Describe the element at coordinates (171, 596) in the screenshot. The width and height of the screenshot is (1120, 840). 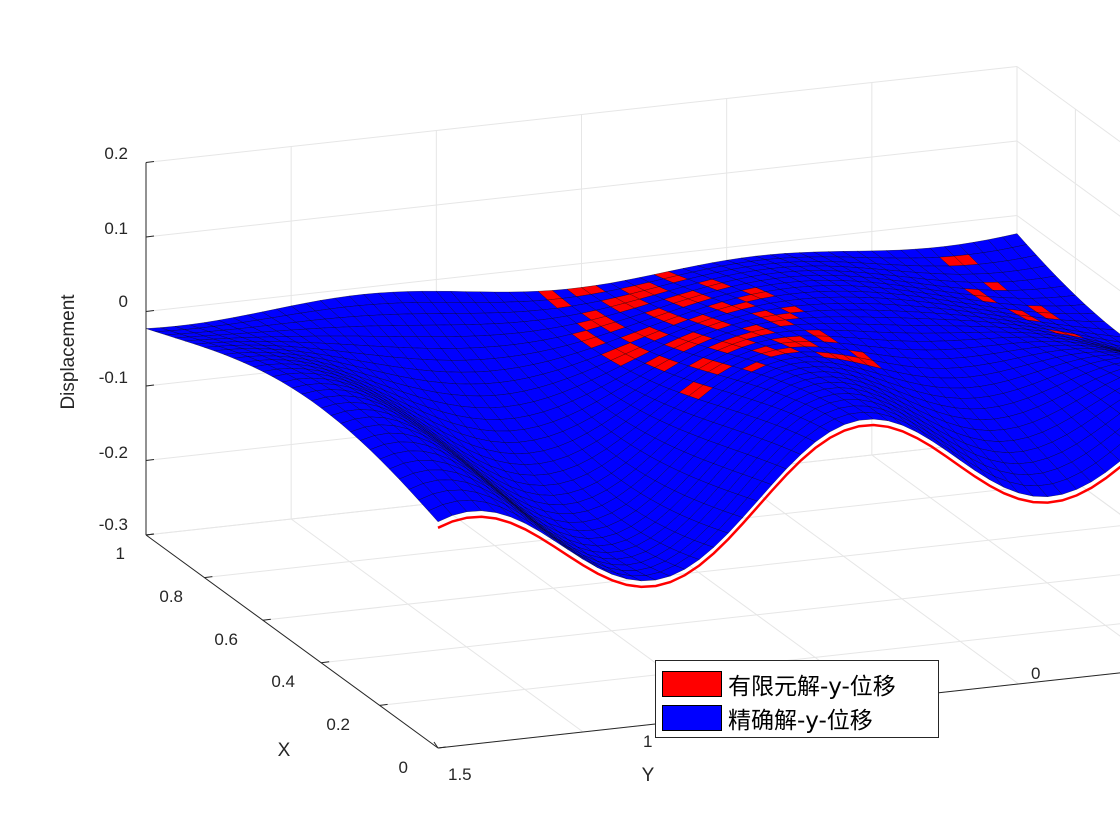
I see `x-tick-label: 0.8` at that location.